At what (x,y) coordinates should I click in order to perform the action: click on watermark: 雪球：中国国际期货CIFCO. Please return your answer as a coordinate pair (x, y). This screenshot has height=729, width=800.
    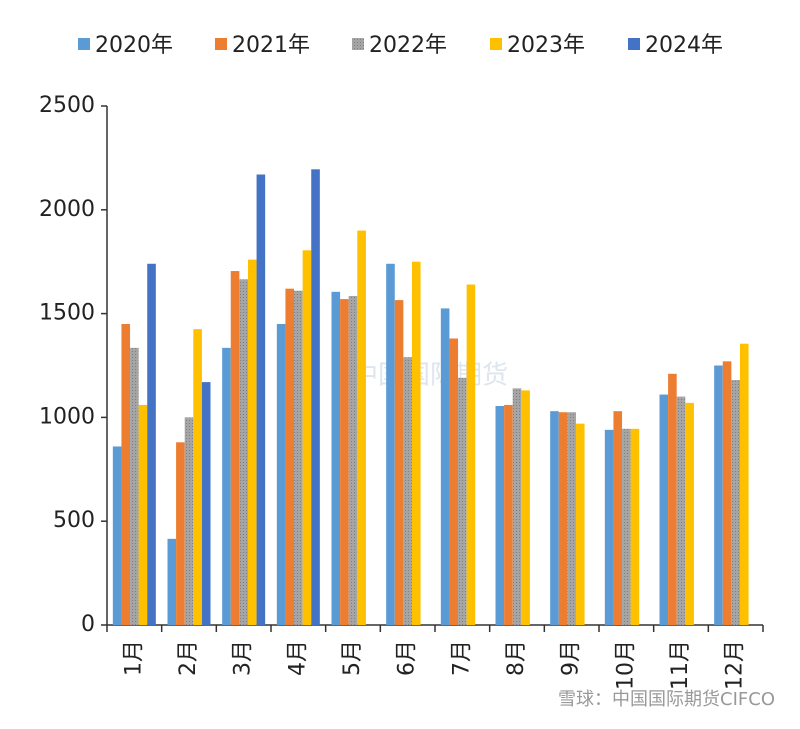
    Looking at the image, I should click on (666, 699).